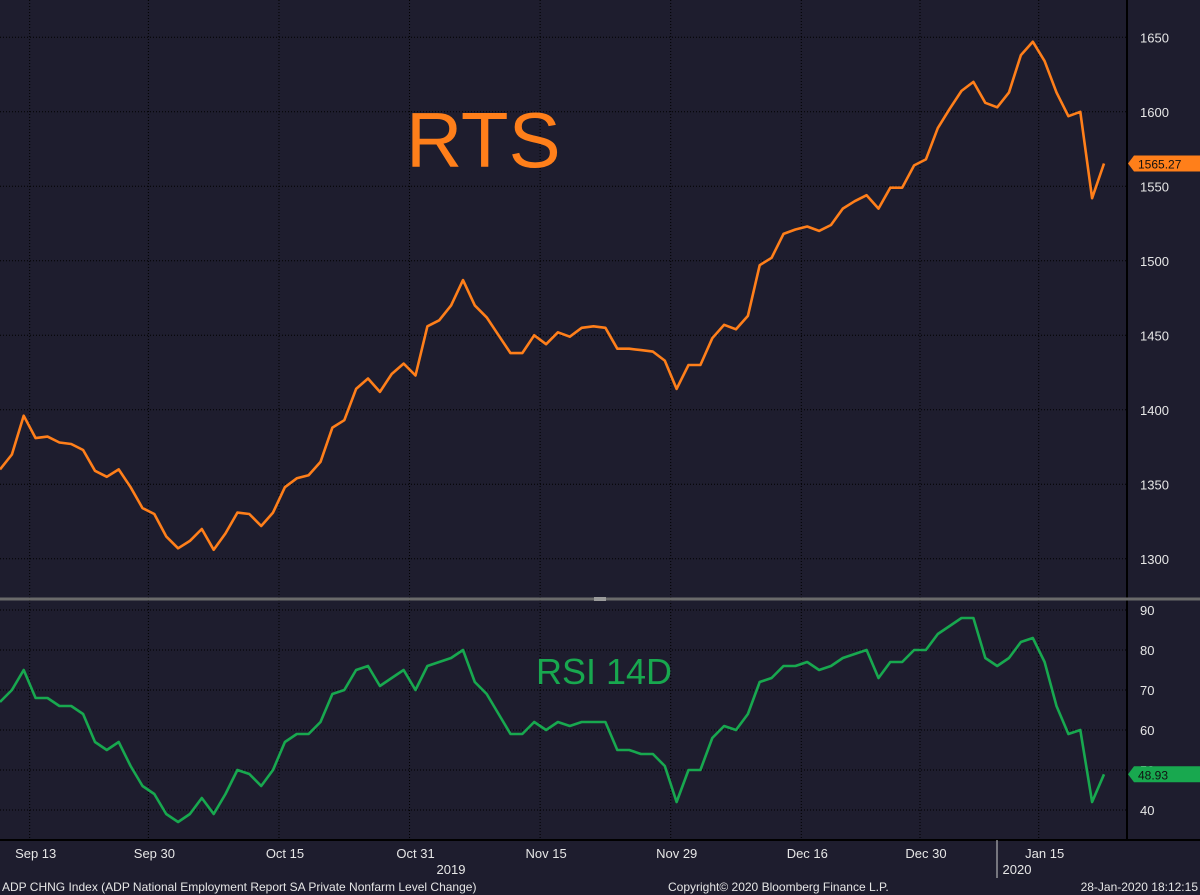  What do you see at coordinates (1147, 650) in the screenshot?
I see `rsi-y-tick-label: 80` at bounding box center [1147, 650].